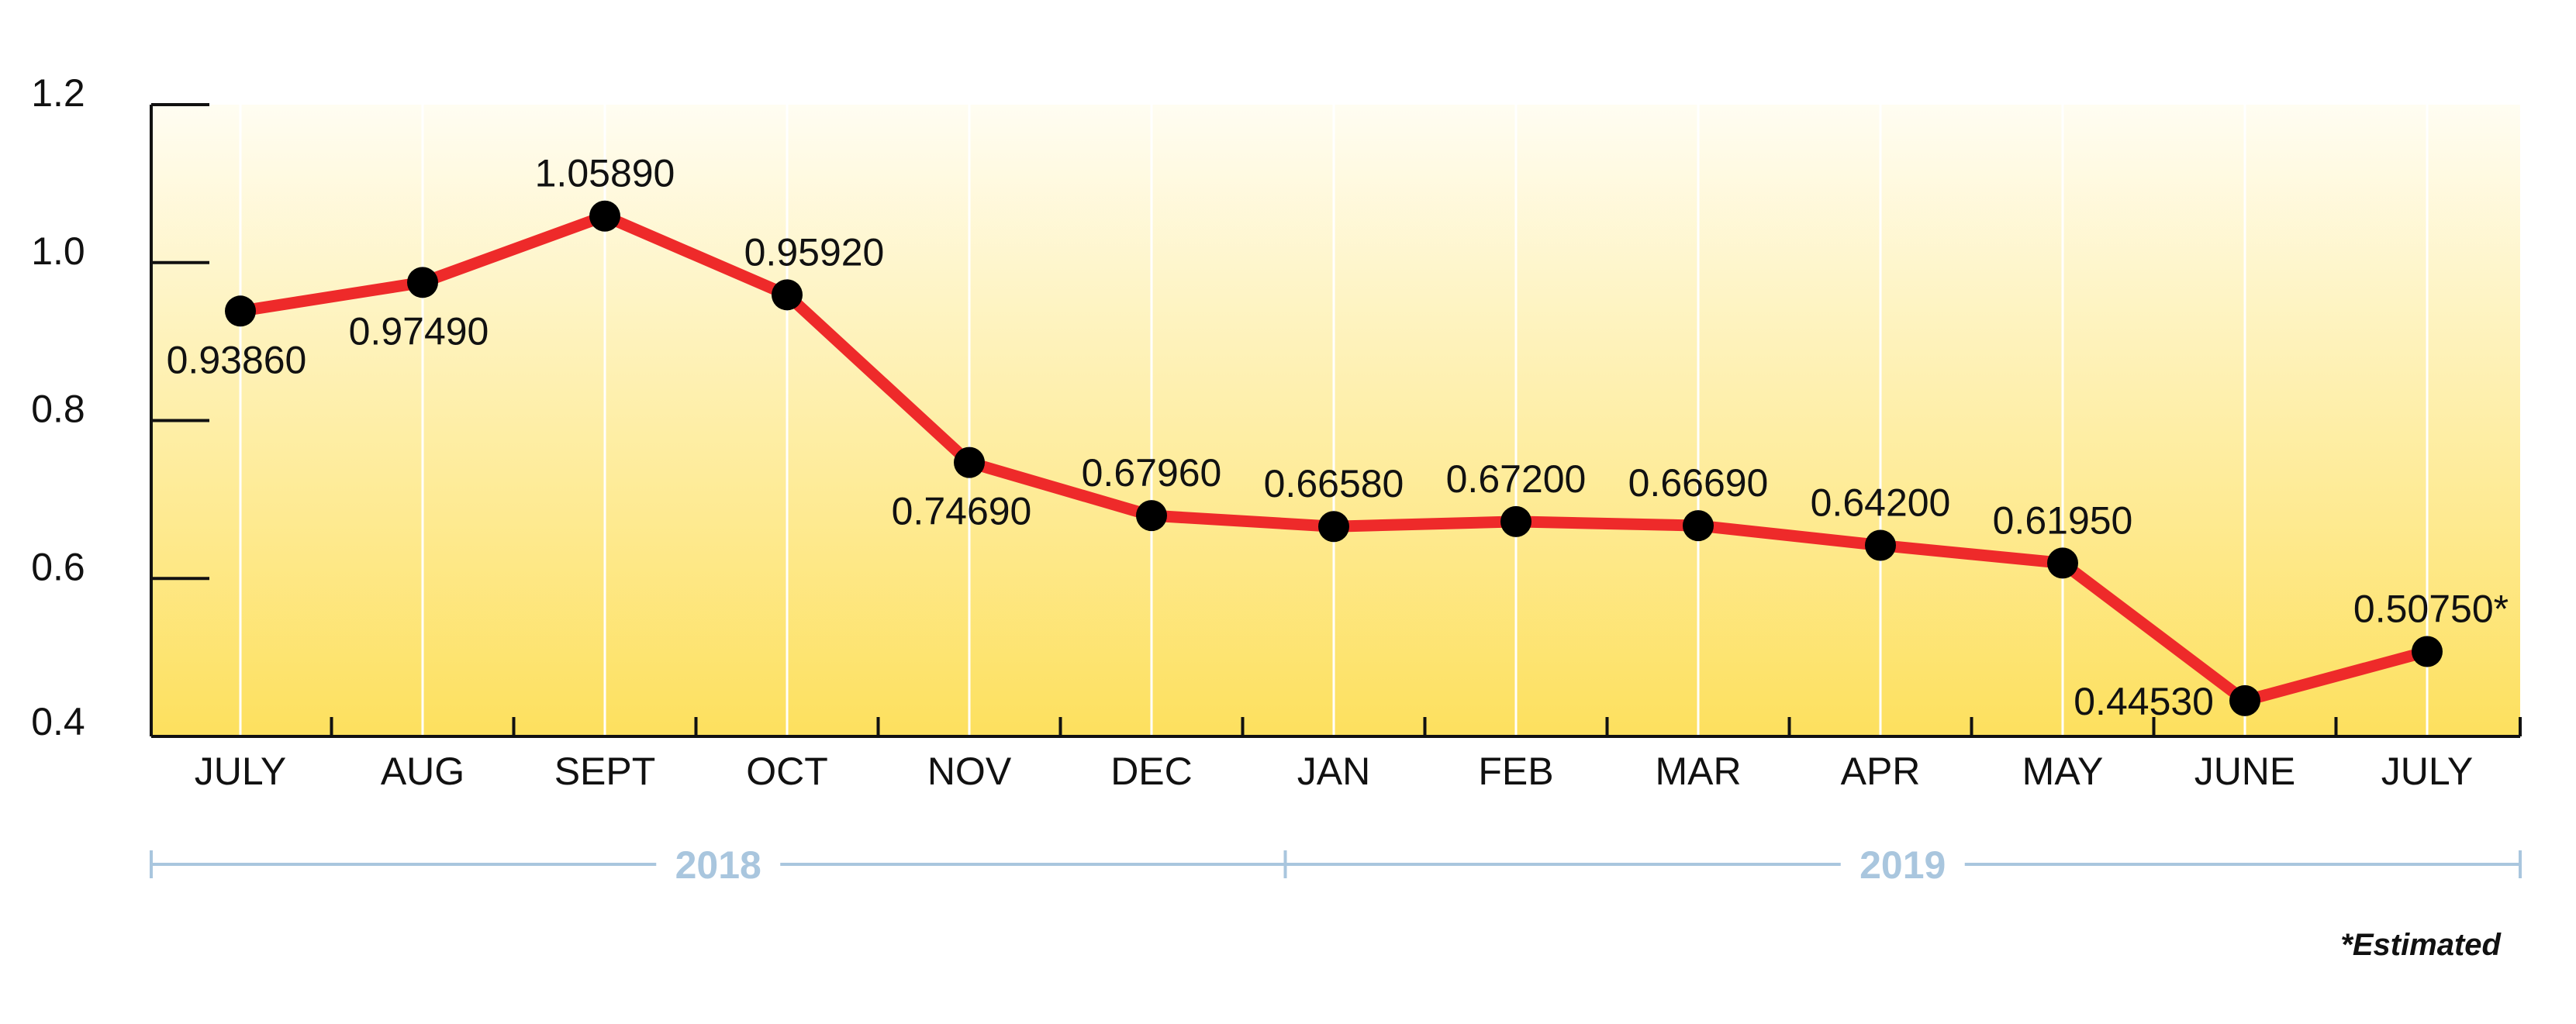 This screenshot has width=2576, height=1024. What do you see at coordinates (1902, 865) in the screenshot?
I see `year-label: 2019` at bounding box center [1902, 865].